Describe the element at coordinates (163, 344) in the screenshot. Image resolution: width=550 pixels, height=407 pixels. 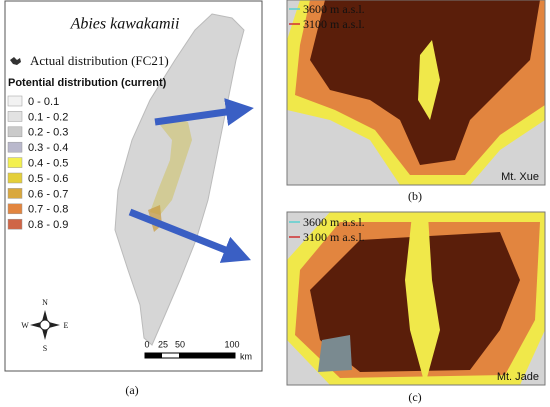
I see `scale-label: 25` at that location.